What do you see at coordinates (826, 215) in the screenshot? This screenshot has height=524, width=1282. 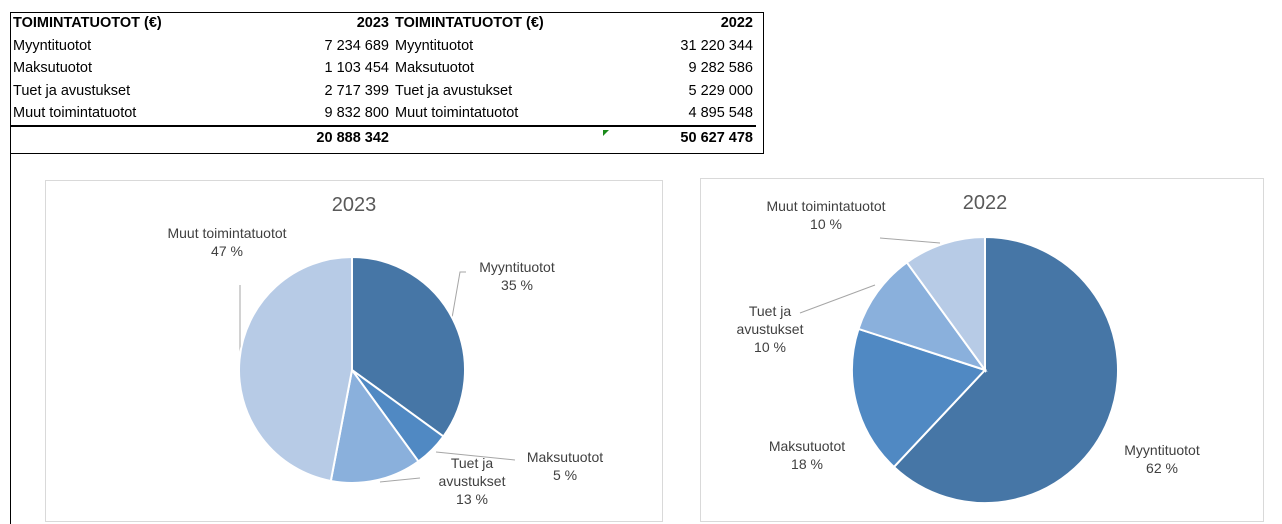 I see `data-label: Muut toimintatuotot 10 %` at bounding box center [826, 215].